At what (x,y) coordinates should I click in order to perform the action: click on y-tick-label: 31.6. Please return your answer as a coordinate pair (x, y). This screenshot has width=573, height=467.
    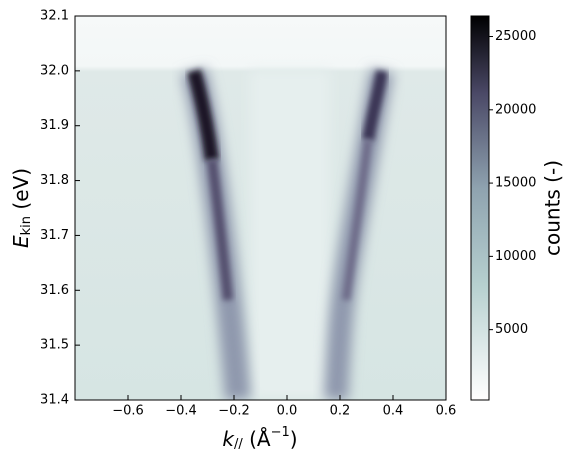
    Looking at the image, I should click on (54, 290).